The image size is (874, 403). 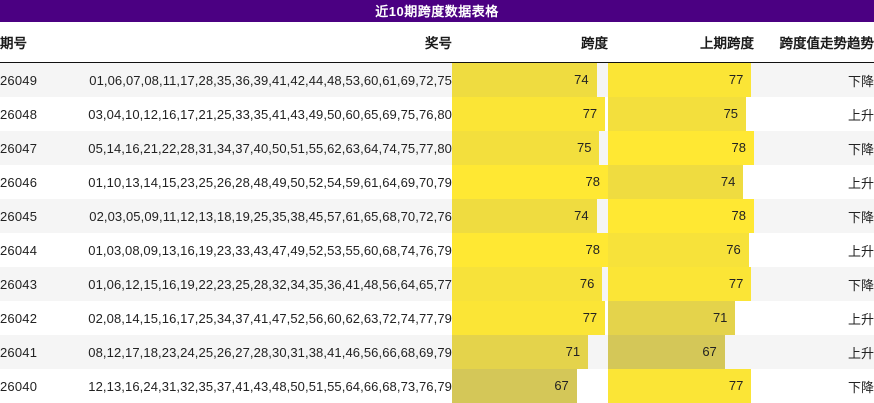 I want to click on cell-prevspan-value: 76, so click(x=733, y=249).